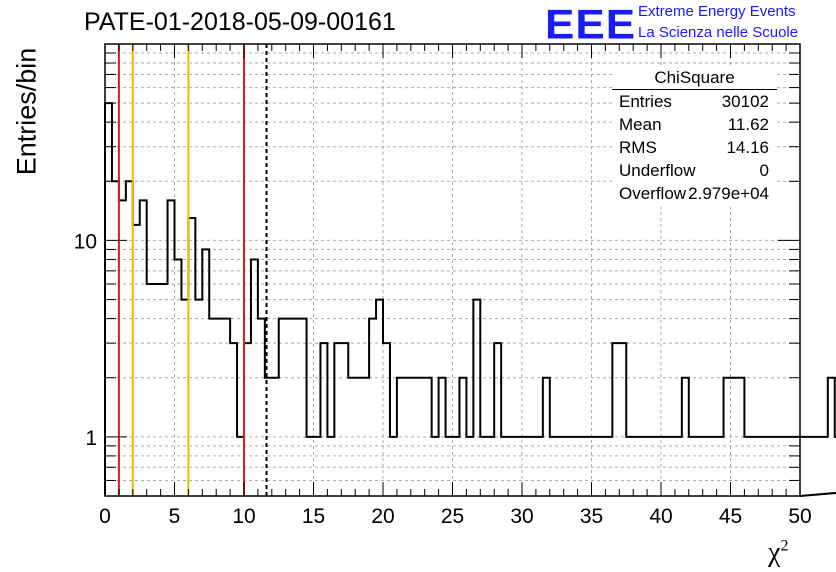  Describe the element at coordinates (243, 516) in the screenshot. I see `x-tick-label: 10` at that location.